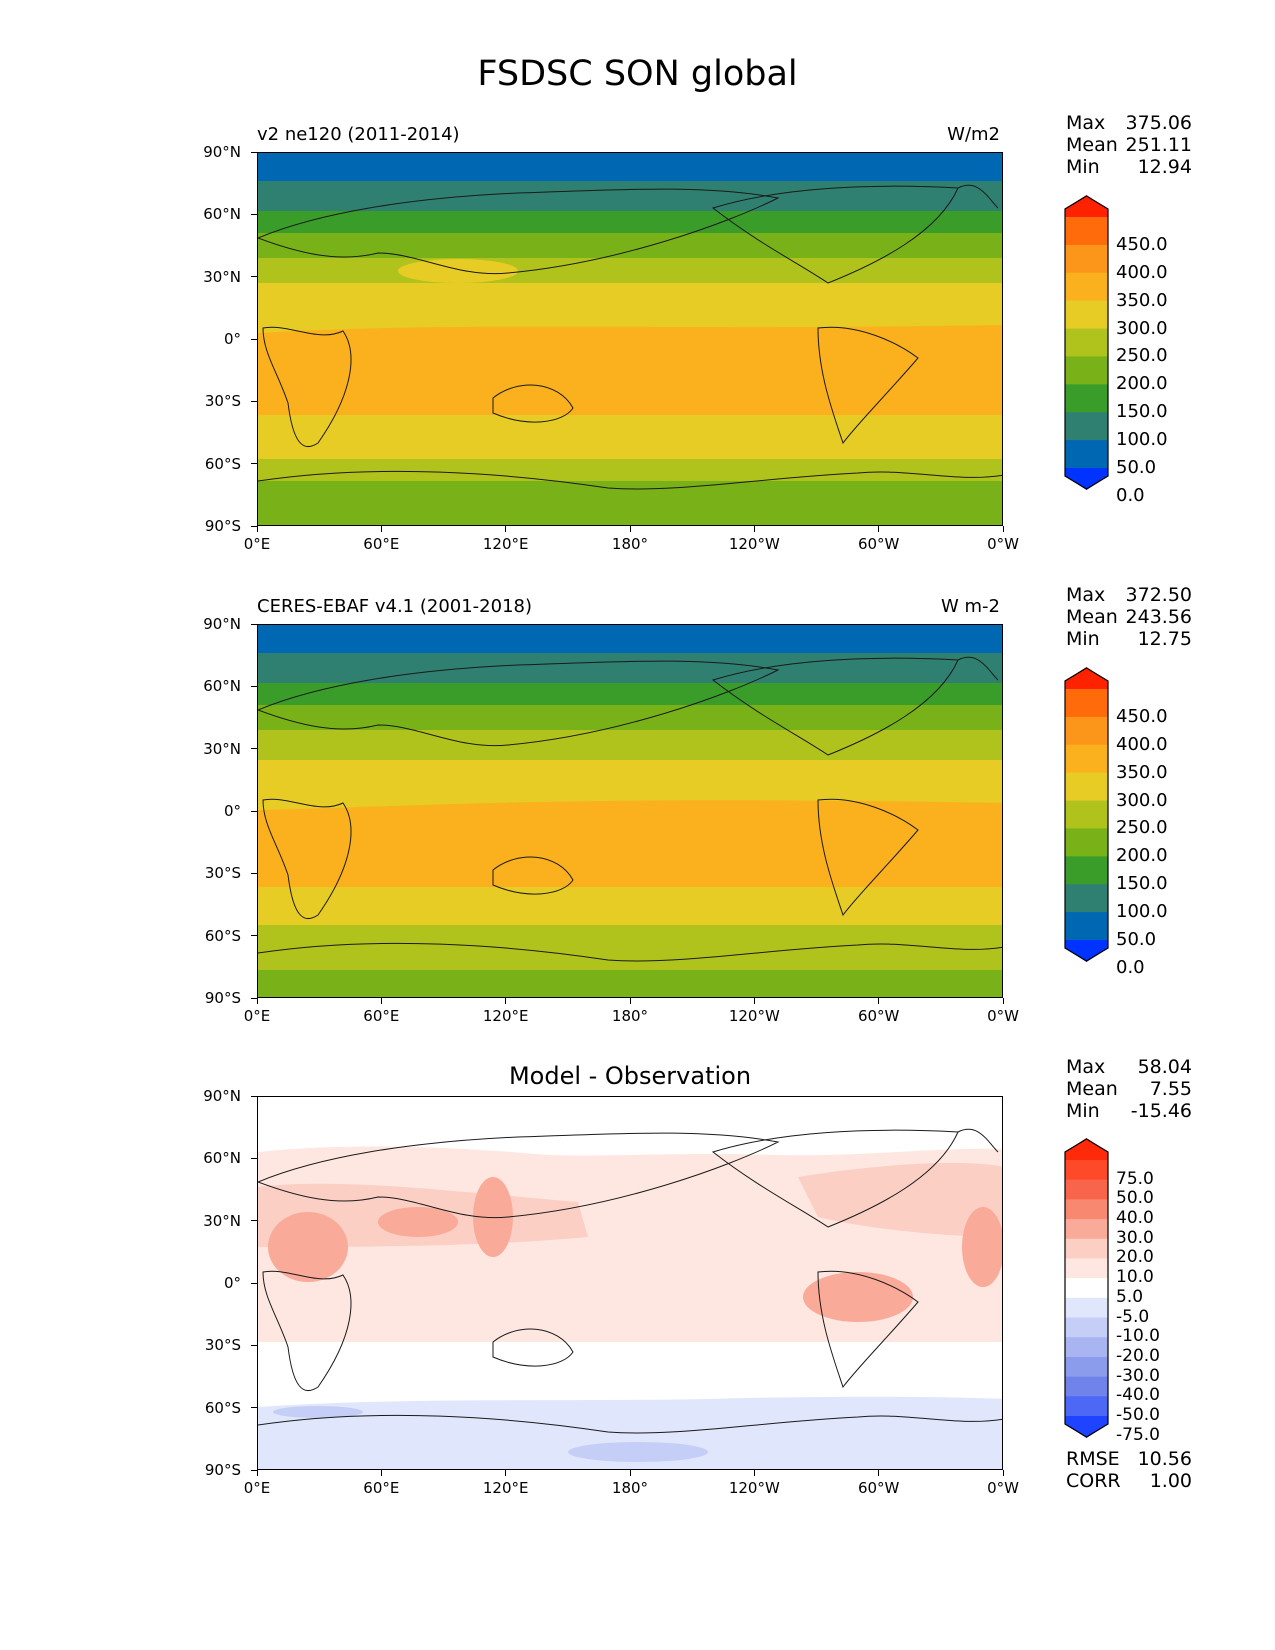  I want to click on lat-tick-label: 30°S, so click(222, 1345).